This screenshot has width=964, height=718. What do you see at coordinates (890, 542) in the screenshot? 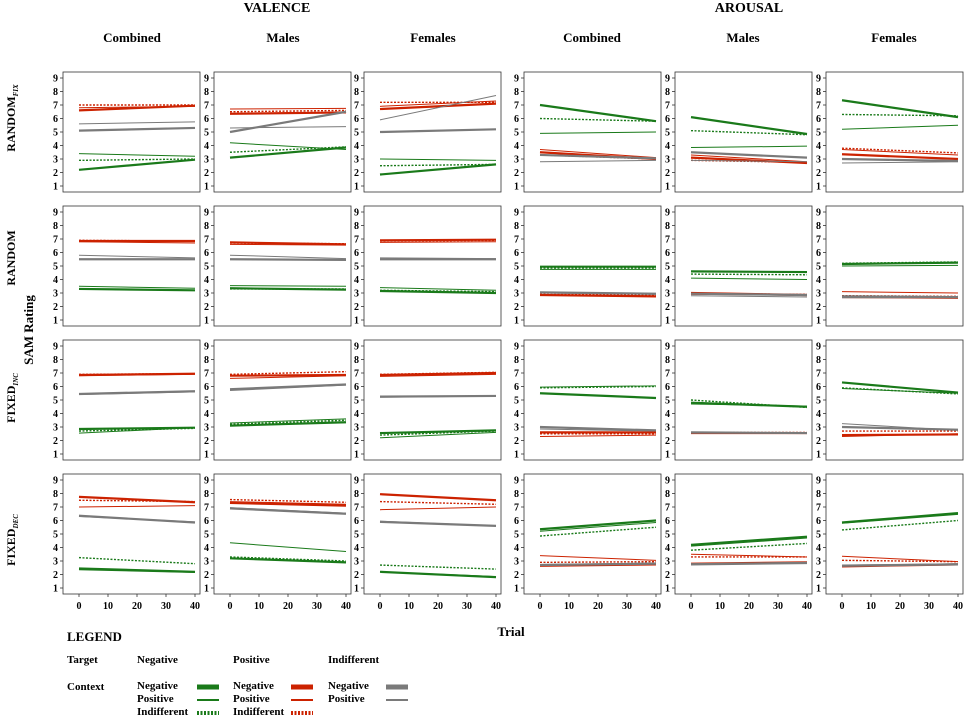
I see `panel-r3-c5: 1 2 3 4 5 6 7 8 9 0 10 20 30 40` at bounding box center [890, 542].